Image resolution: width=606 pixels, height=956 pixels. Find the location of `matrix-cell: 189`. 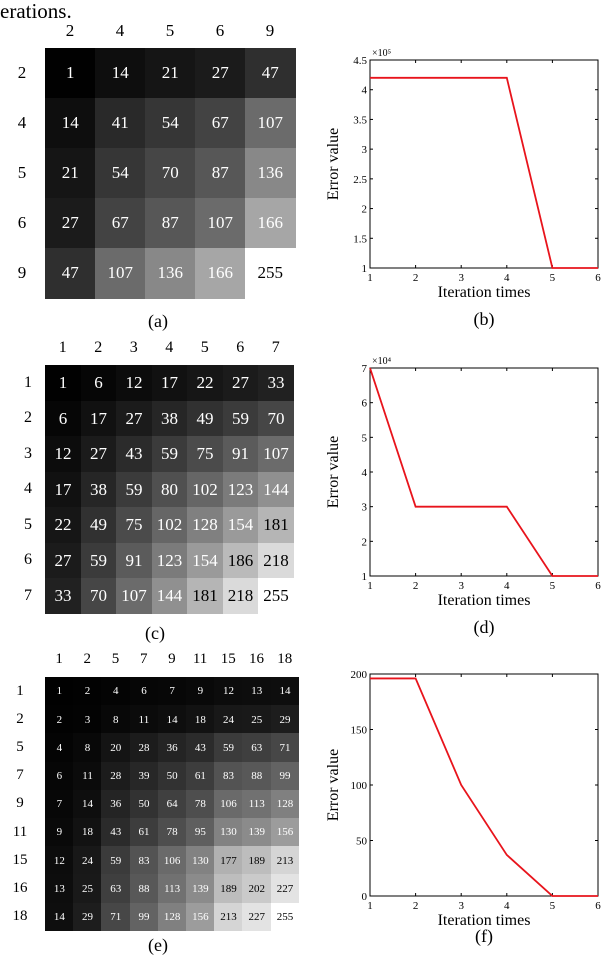

matrix-cell: 189 is located at coordinates (257, 860).